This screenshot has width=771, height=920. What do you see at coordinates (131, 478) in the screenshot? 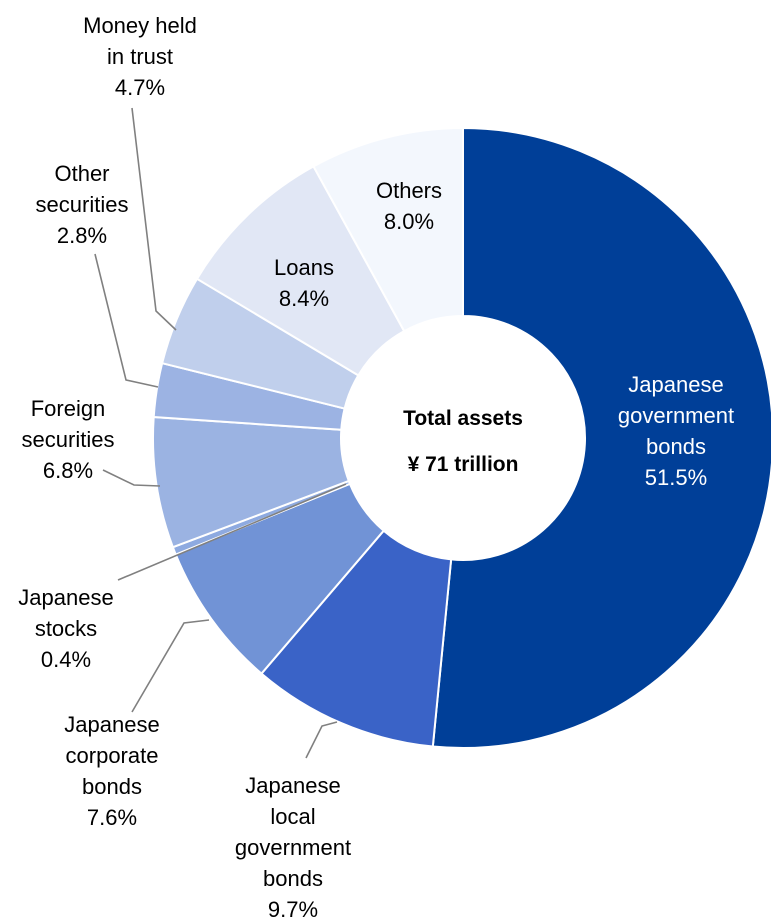
I see `leader-foreign-securities` at bounding box center [131, 478].